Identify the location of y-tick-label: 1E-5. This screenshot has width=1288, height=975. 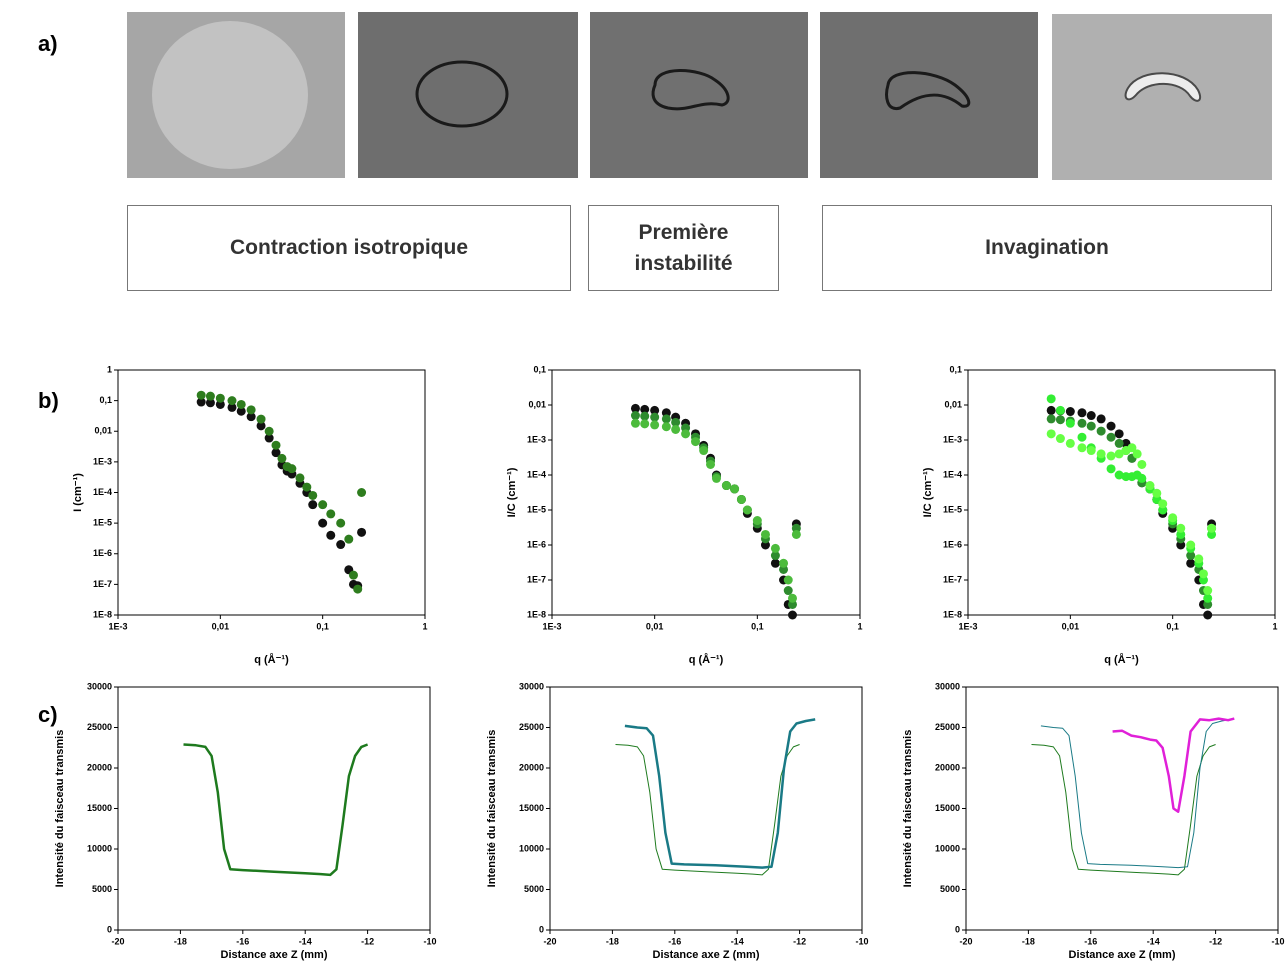
(536, 509).